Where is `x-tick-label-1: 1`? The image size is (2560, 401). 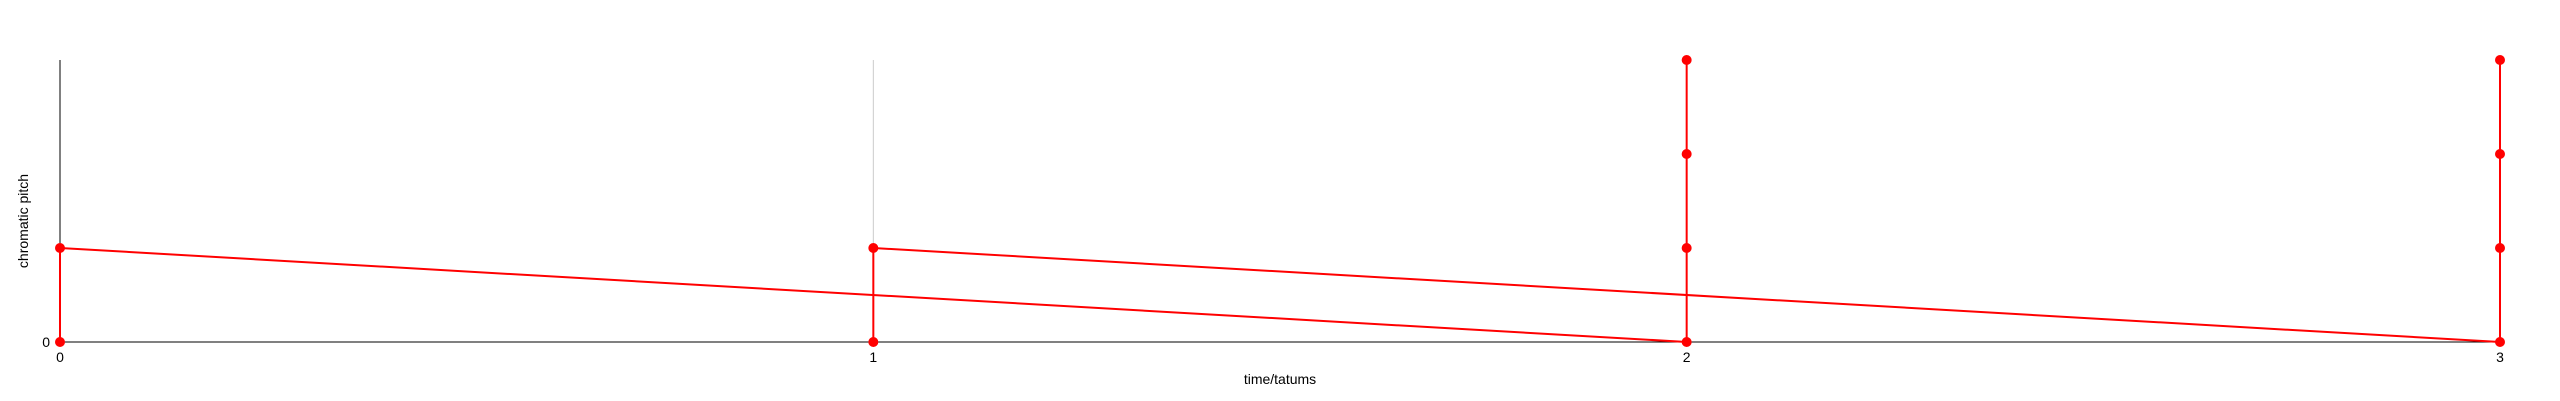 x-tick-label-1: 1 is located at coordinates (873, 357).